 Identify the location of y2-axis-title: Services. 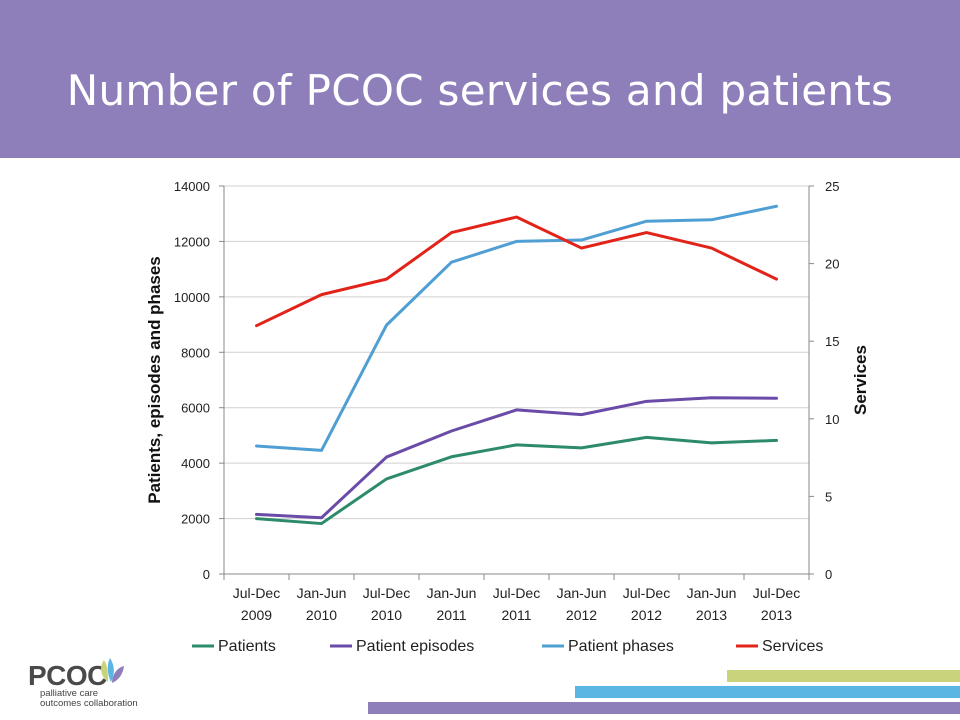
(860, 380).